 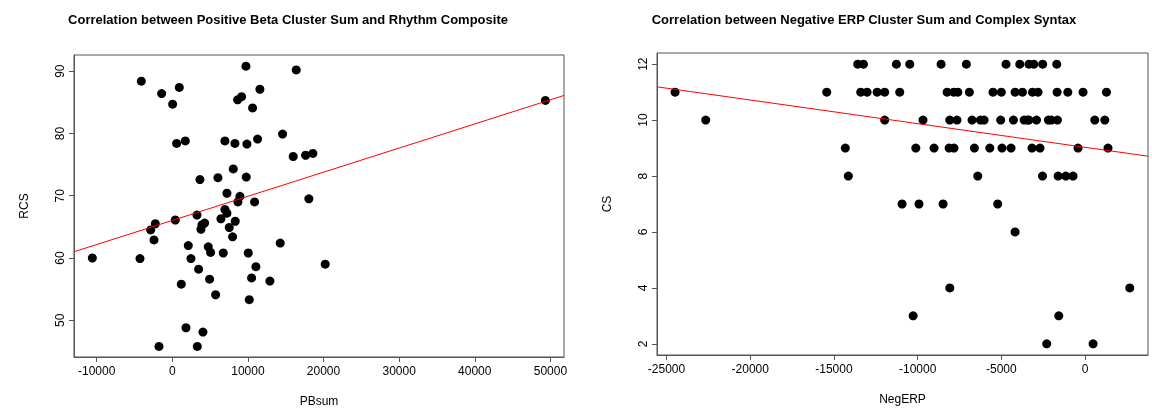 I want to click on x-tick-label: -5000, so click(x=1002, y=369).